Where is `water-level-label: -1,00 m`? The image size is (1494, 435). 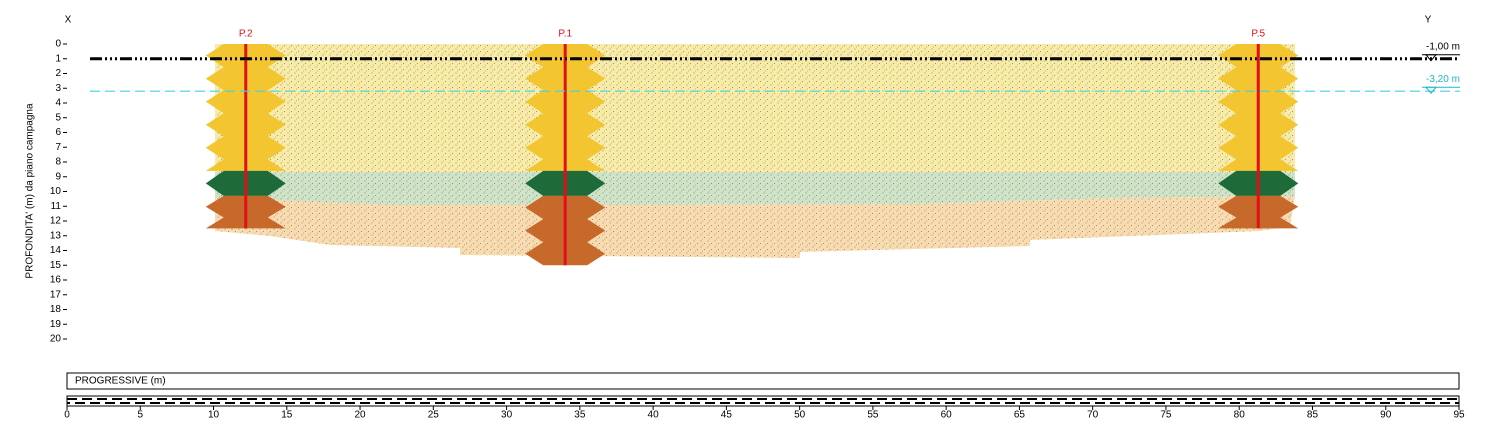 water-level-label: -1,00 m is located at coordinates (1443, 46).